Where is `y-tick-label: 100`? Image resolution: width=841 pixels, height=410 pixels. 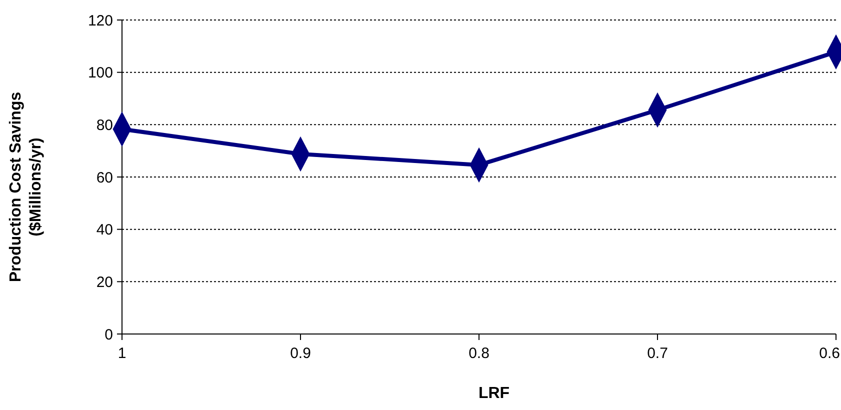
y-tick-label: 100 is located at coordinates (100, 73).